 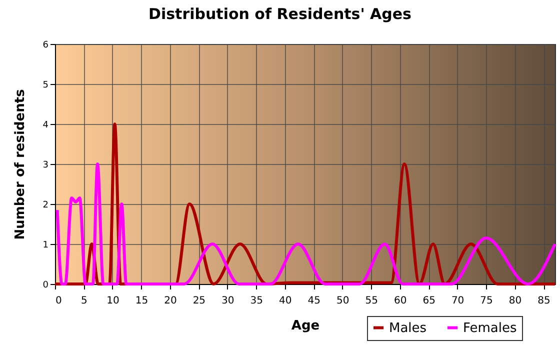 I want to click on x-tick-label: 75, so click(x=486, y=301).